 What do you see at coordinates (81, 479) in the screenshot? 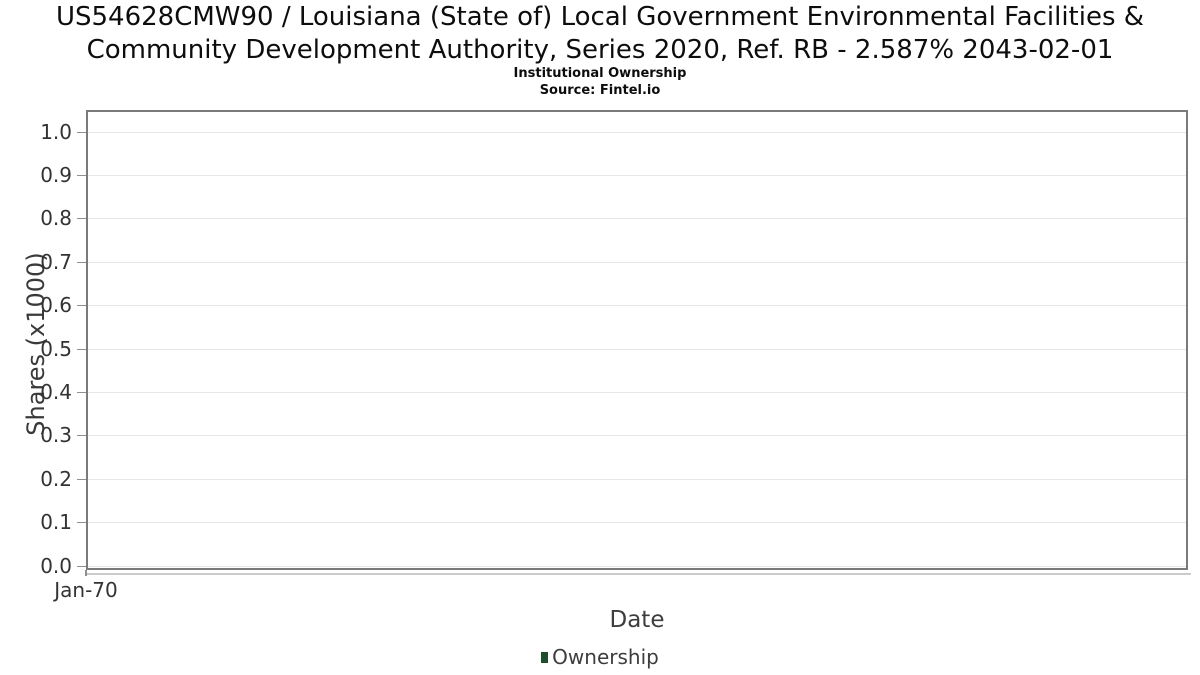
I see `y-axis-tick-mark-0.2` at bounding box center [81, 479].